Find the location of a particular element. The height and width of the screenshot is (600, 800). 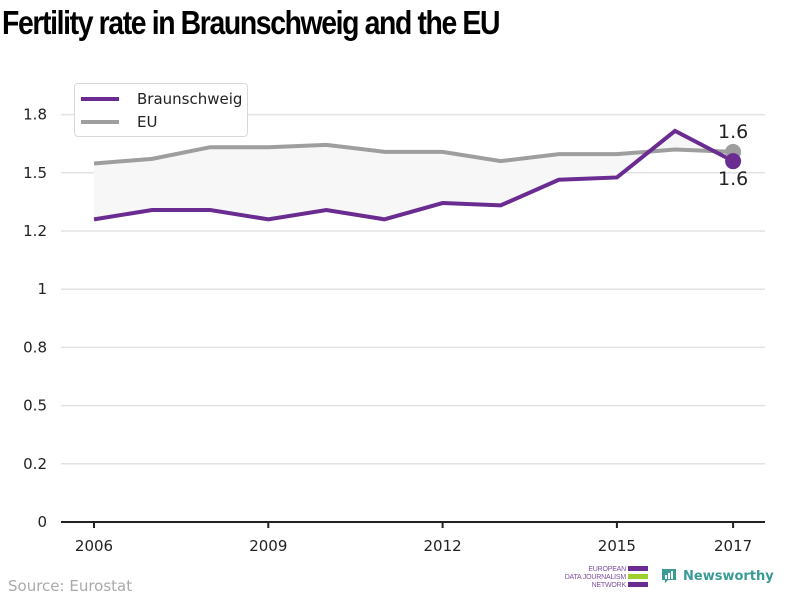

y-tick-label: 0.2 is located at coordinates (35, 464).